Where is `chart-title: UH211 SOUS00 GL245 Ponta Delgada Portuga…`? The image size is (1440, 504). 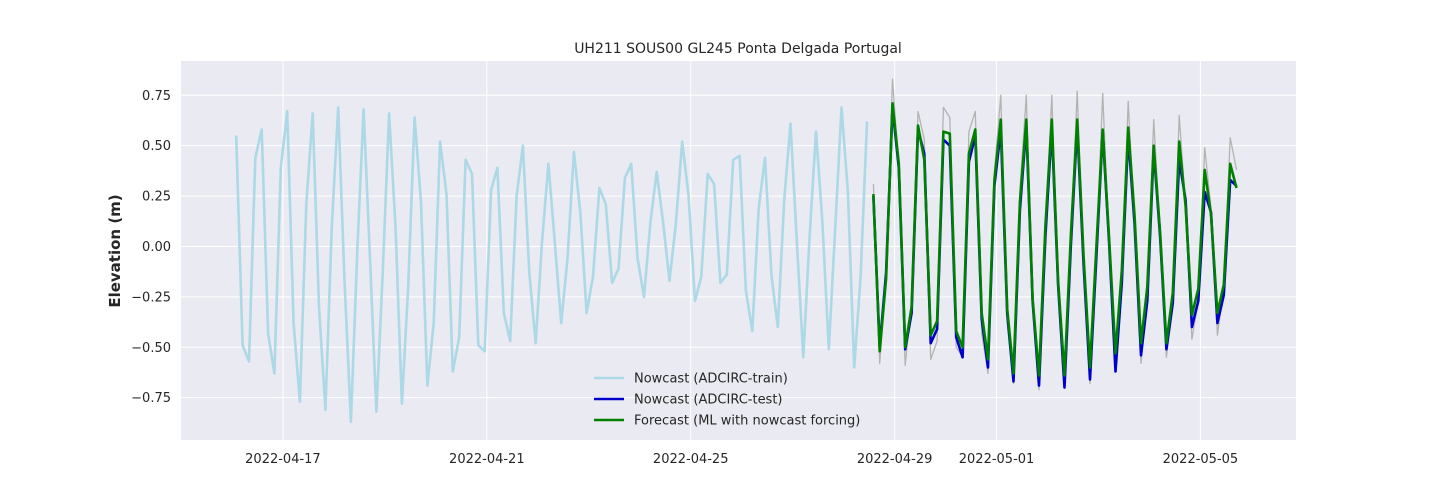
chart-title: UH211 SOUS00 GL245 Ponta Delgada Portuga… is located at coordinates (738, 49).